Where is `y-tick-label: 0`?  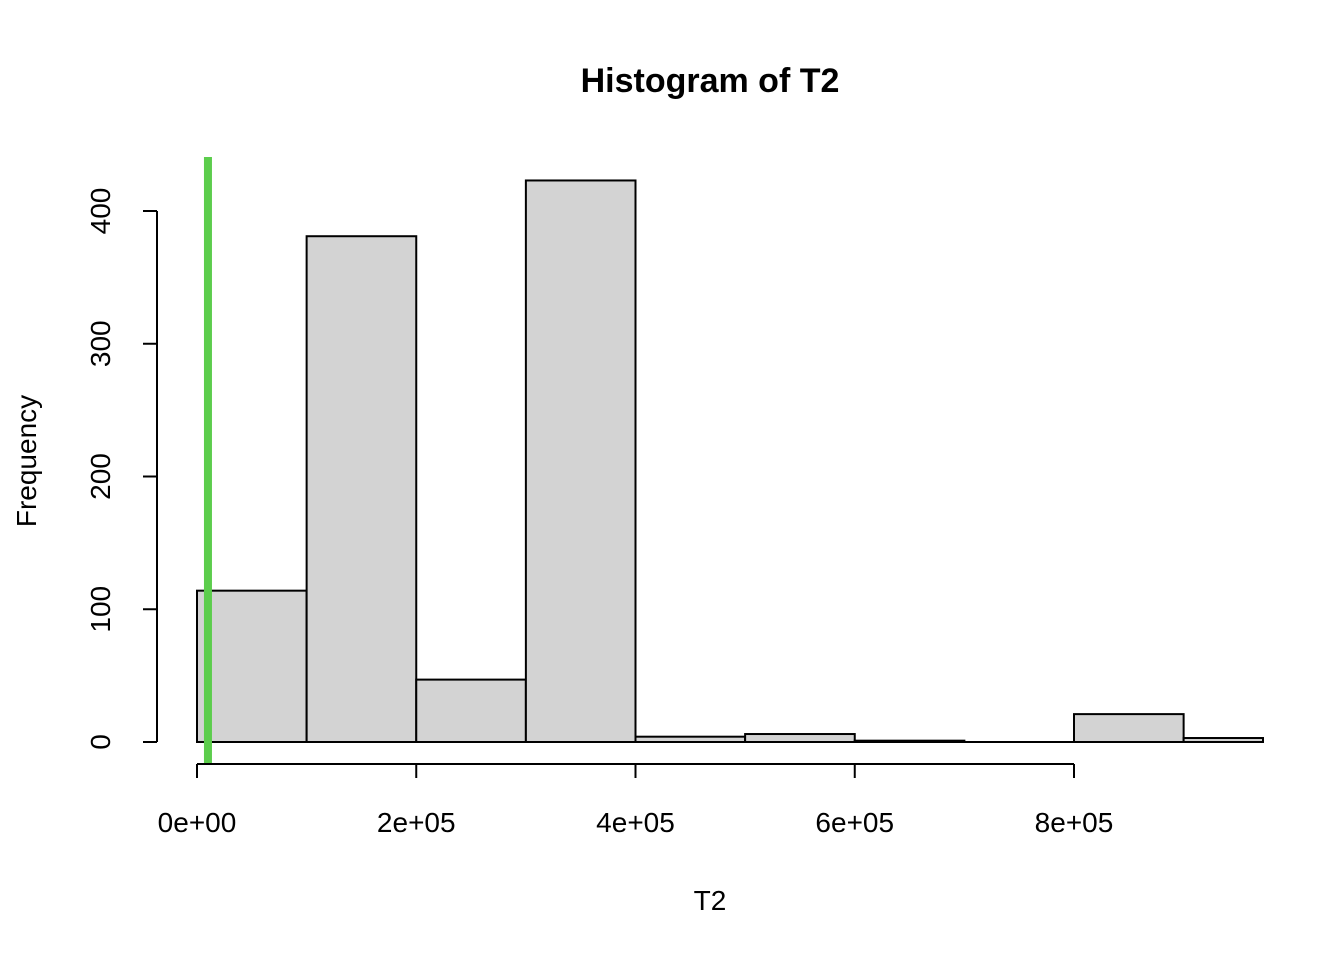
y-tick-label: 0 is located at coordinates (100, 742).